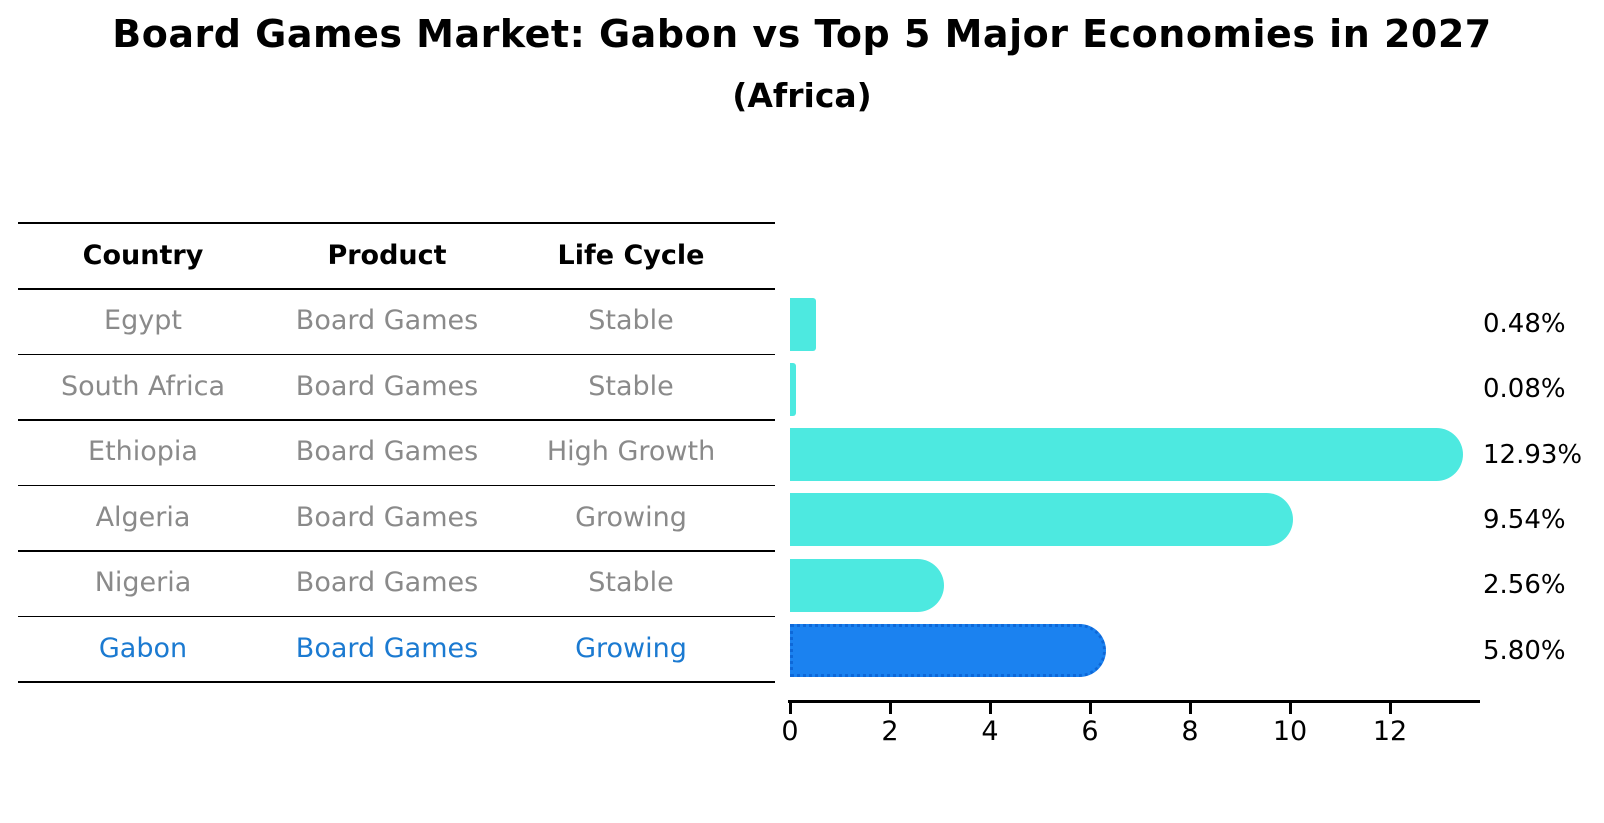 This screenshot has height=823, width=1604. What do you see at coordinates (143, 386) in the screenshot?
I see `country-cell: South Africa` at bounding box center [143, 386].